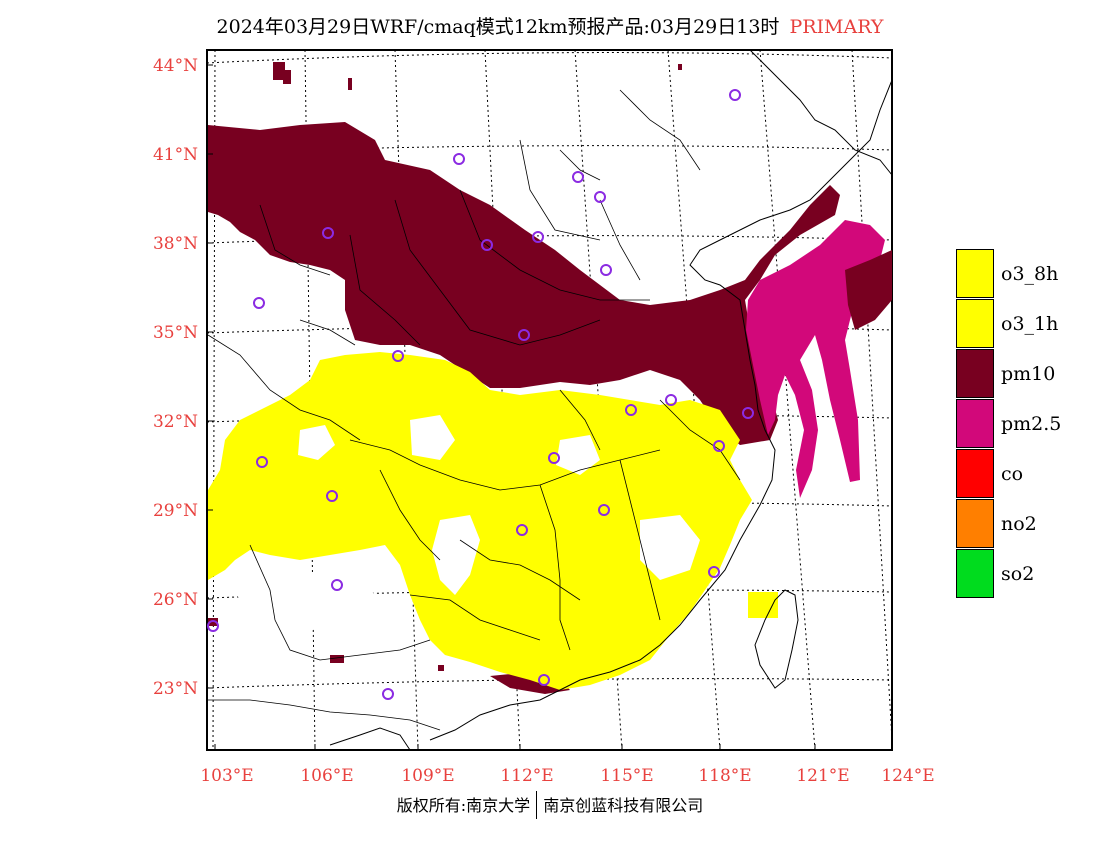 This screenshot has width=1100, height=850. Describe the element at coordinates (763, 605) in the screenshot. I see `o3-spot` at that location.